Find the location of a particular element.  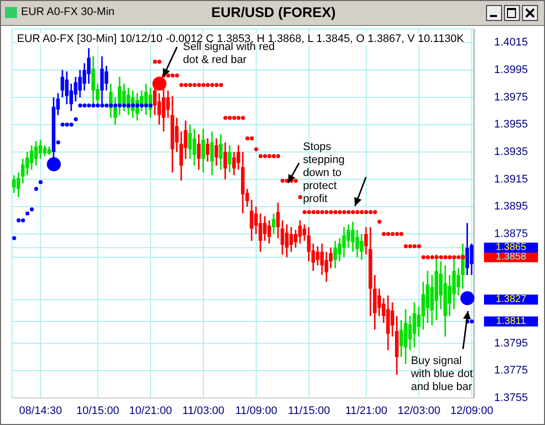

y-tick-label: 1.3865 is located at coordinates (511, 248).